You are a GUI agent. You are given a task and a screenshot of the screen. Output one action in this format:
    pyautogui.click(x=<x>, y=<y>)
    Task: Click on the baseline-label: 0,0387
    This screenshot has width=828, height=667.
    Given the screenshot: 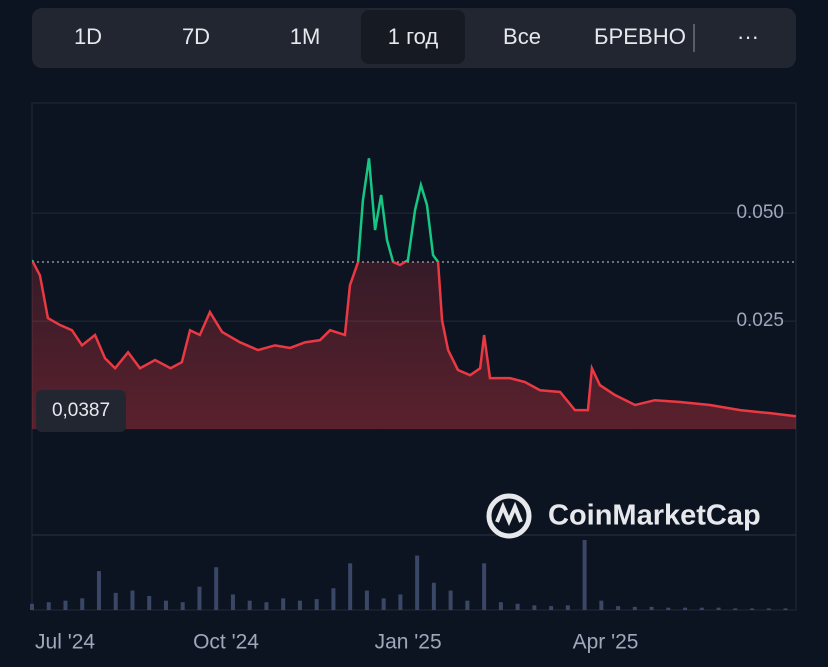 What is the action you would take?
    pyautogui.click(x=81, y=410)
    